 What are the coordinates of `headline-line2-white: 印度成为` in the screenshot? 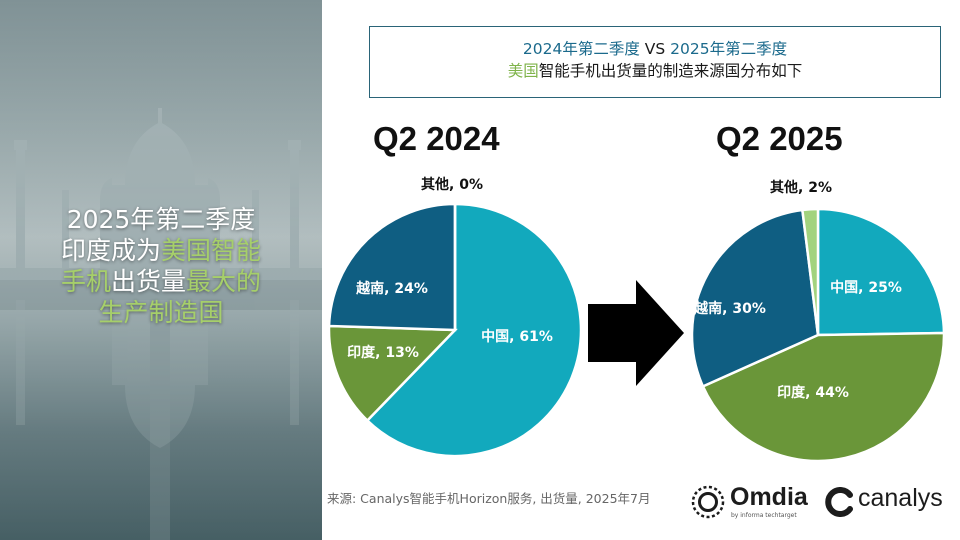 It's located at (110, 250).